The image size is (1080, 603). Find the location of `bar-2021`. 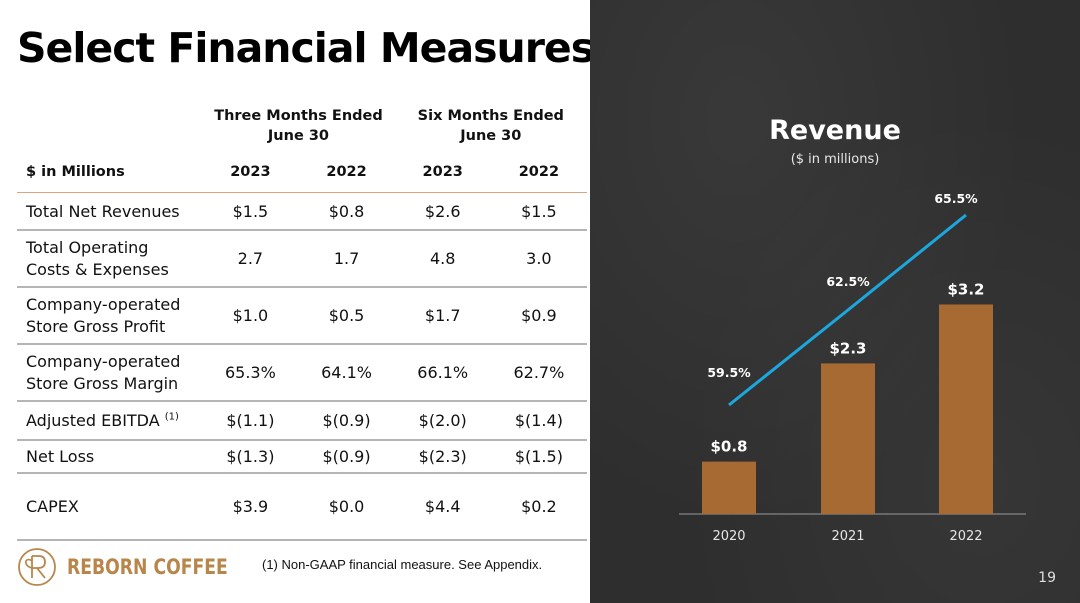

bar-2021 is located at coordinates (848, 438).